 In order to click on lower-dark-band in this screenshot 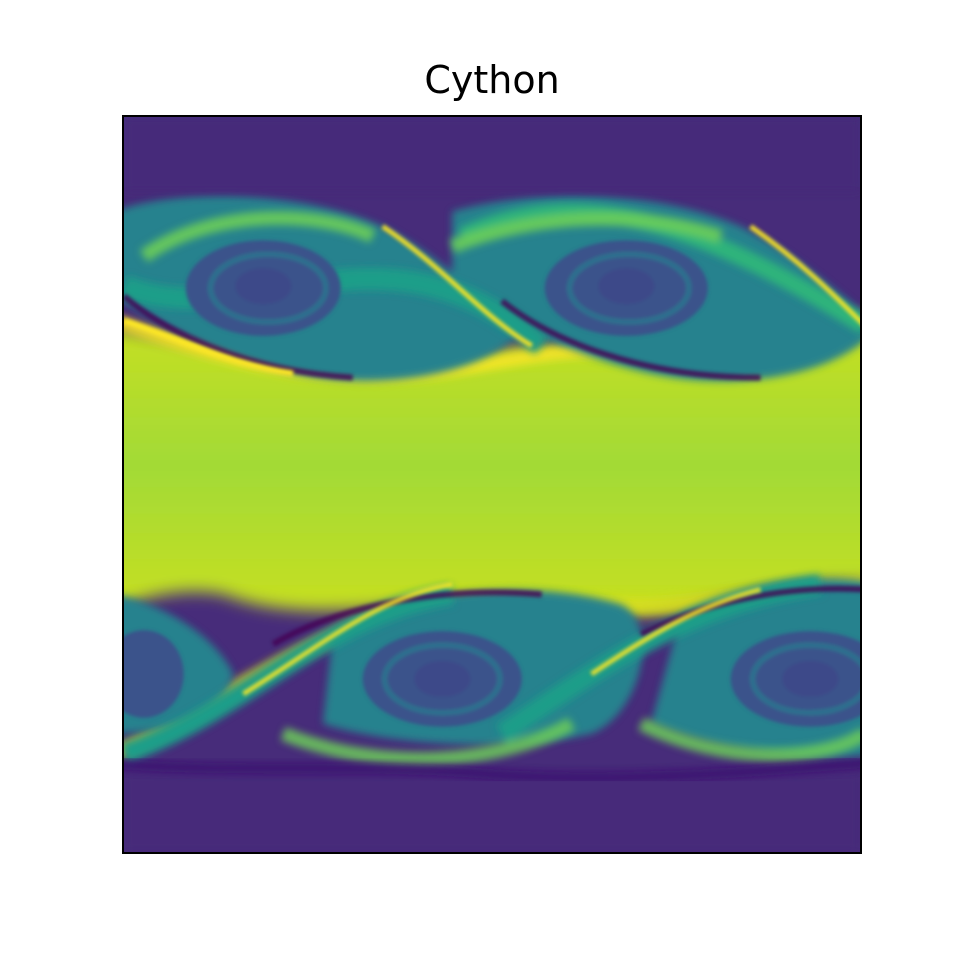, I will do `click(492, 812)`.